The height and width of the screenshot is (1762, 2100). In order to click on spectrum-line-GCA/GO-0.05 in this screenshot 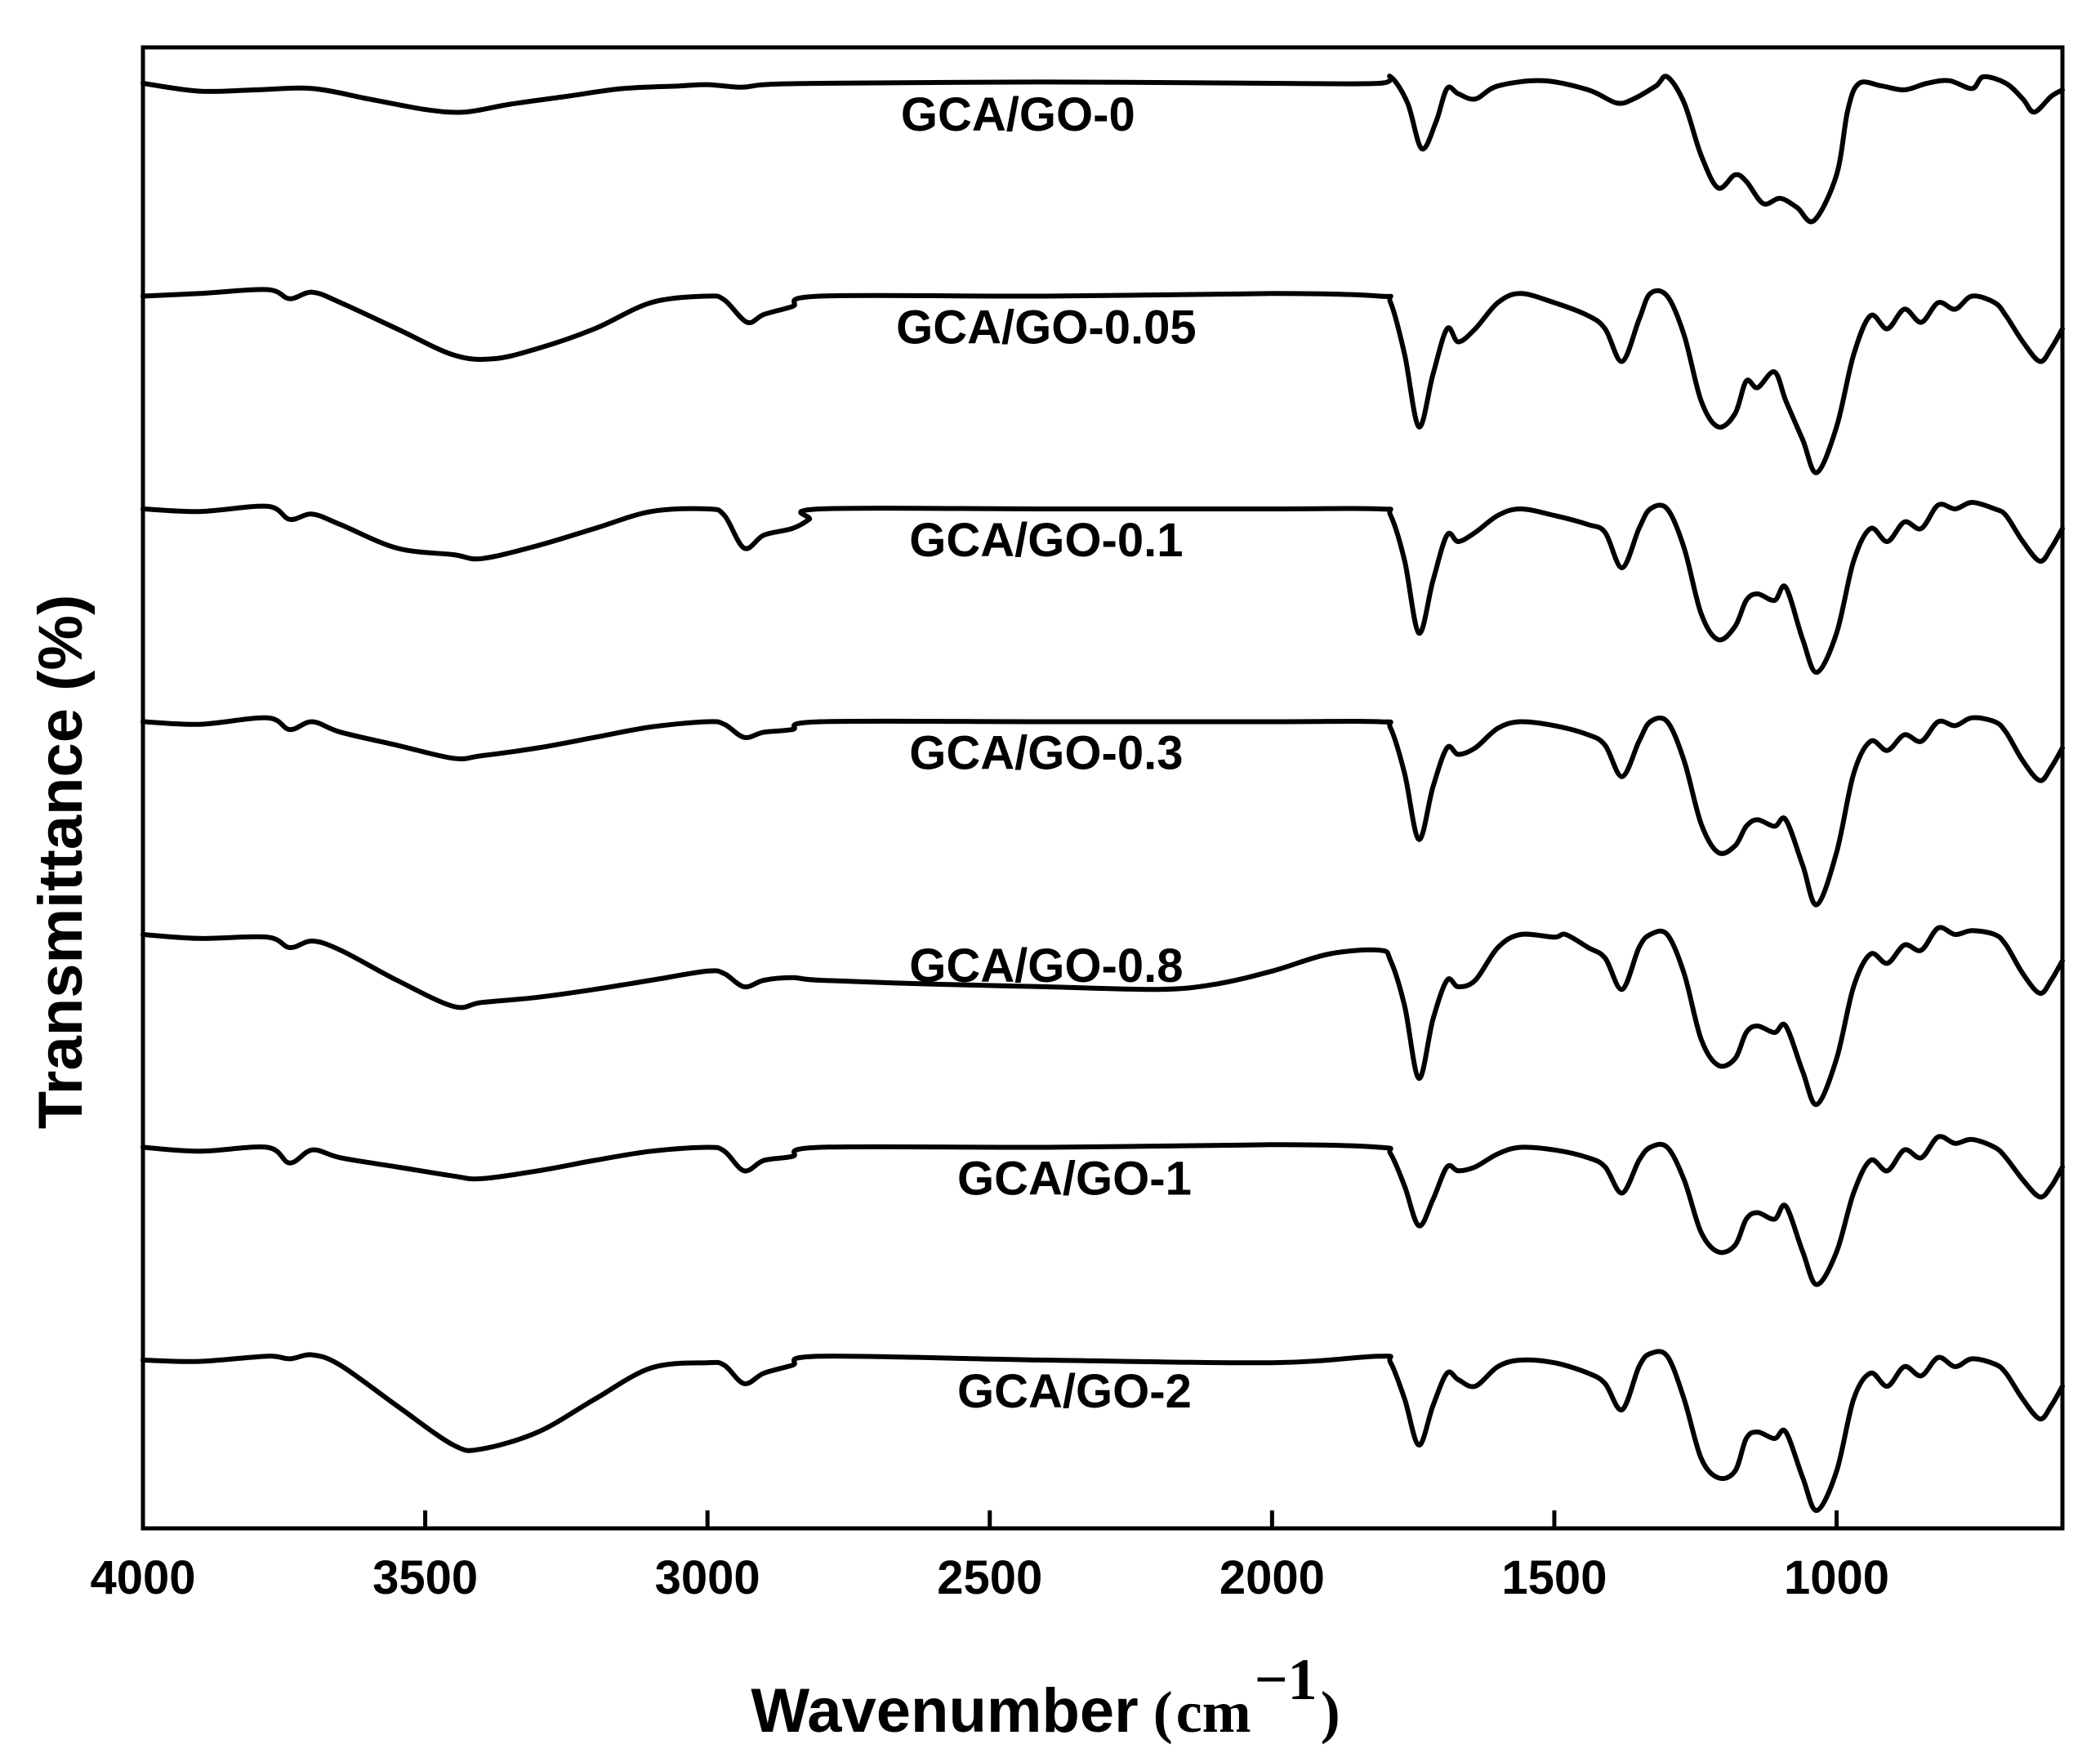, I will do `click(1102, 381)`.